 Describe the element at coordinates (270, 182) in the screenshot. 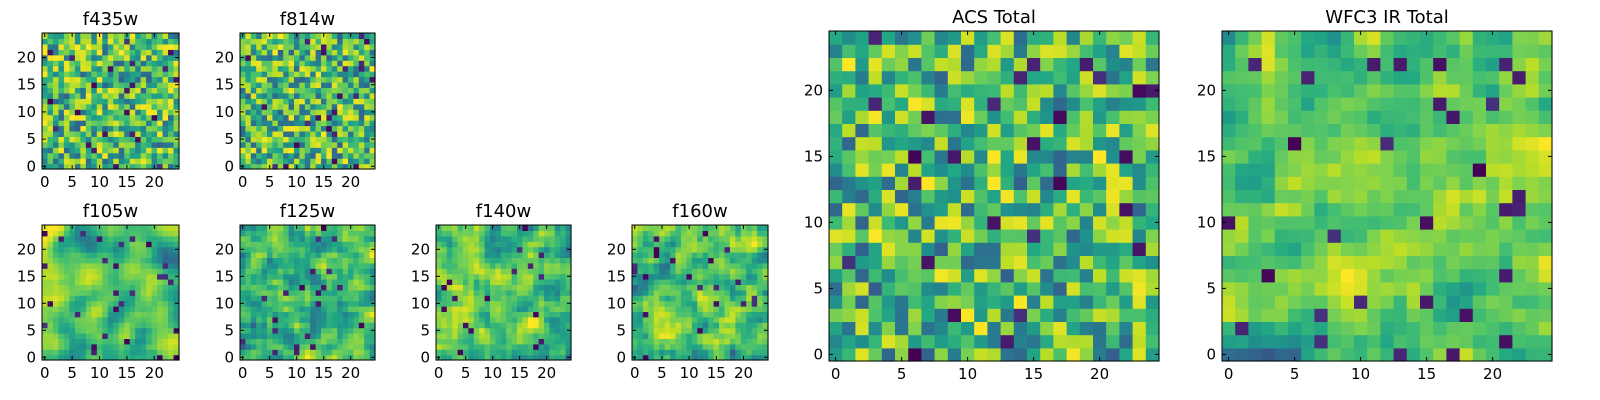

I see `x-tick-label: 5` at that location.